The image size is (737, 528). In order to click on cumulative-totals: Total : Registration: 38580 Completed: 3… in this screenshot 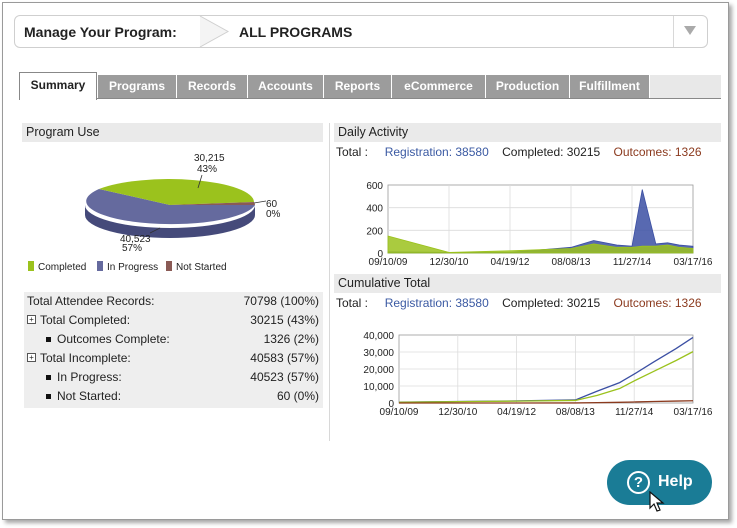, I will do `click(519, 303)`.